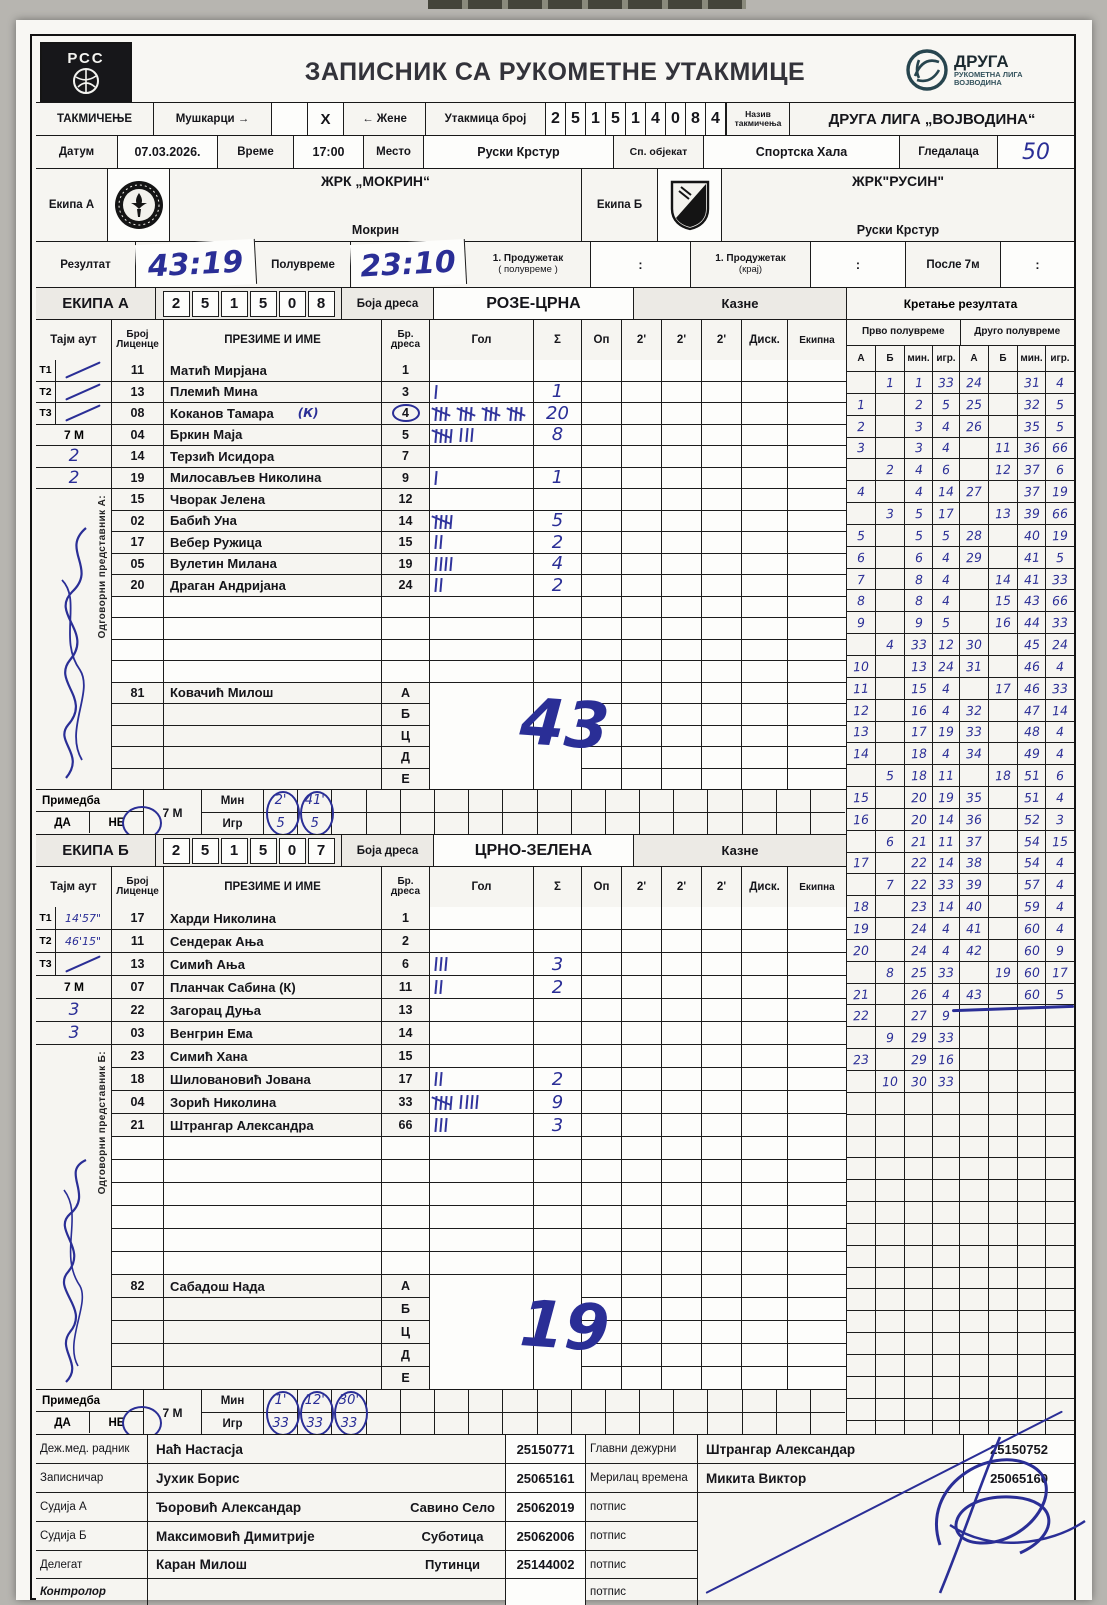 The image size is (1107, 1605). What do you see at coordinates (642, 1449) in the screenshot?
I see `official-right-label: Главни дежурни` at bounding box center [642, 1449].